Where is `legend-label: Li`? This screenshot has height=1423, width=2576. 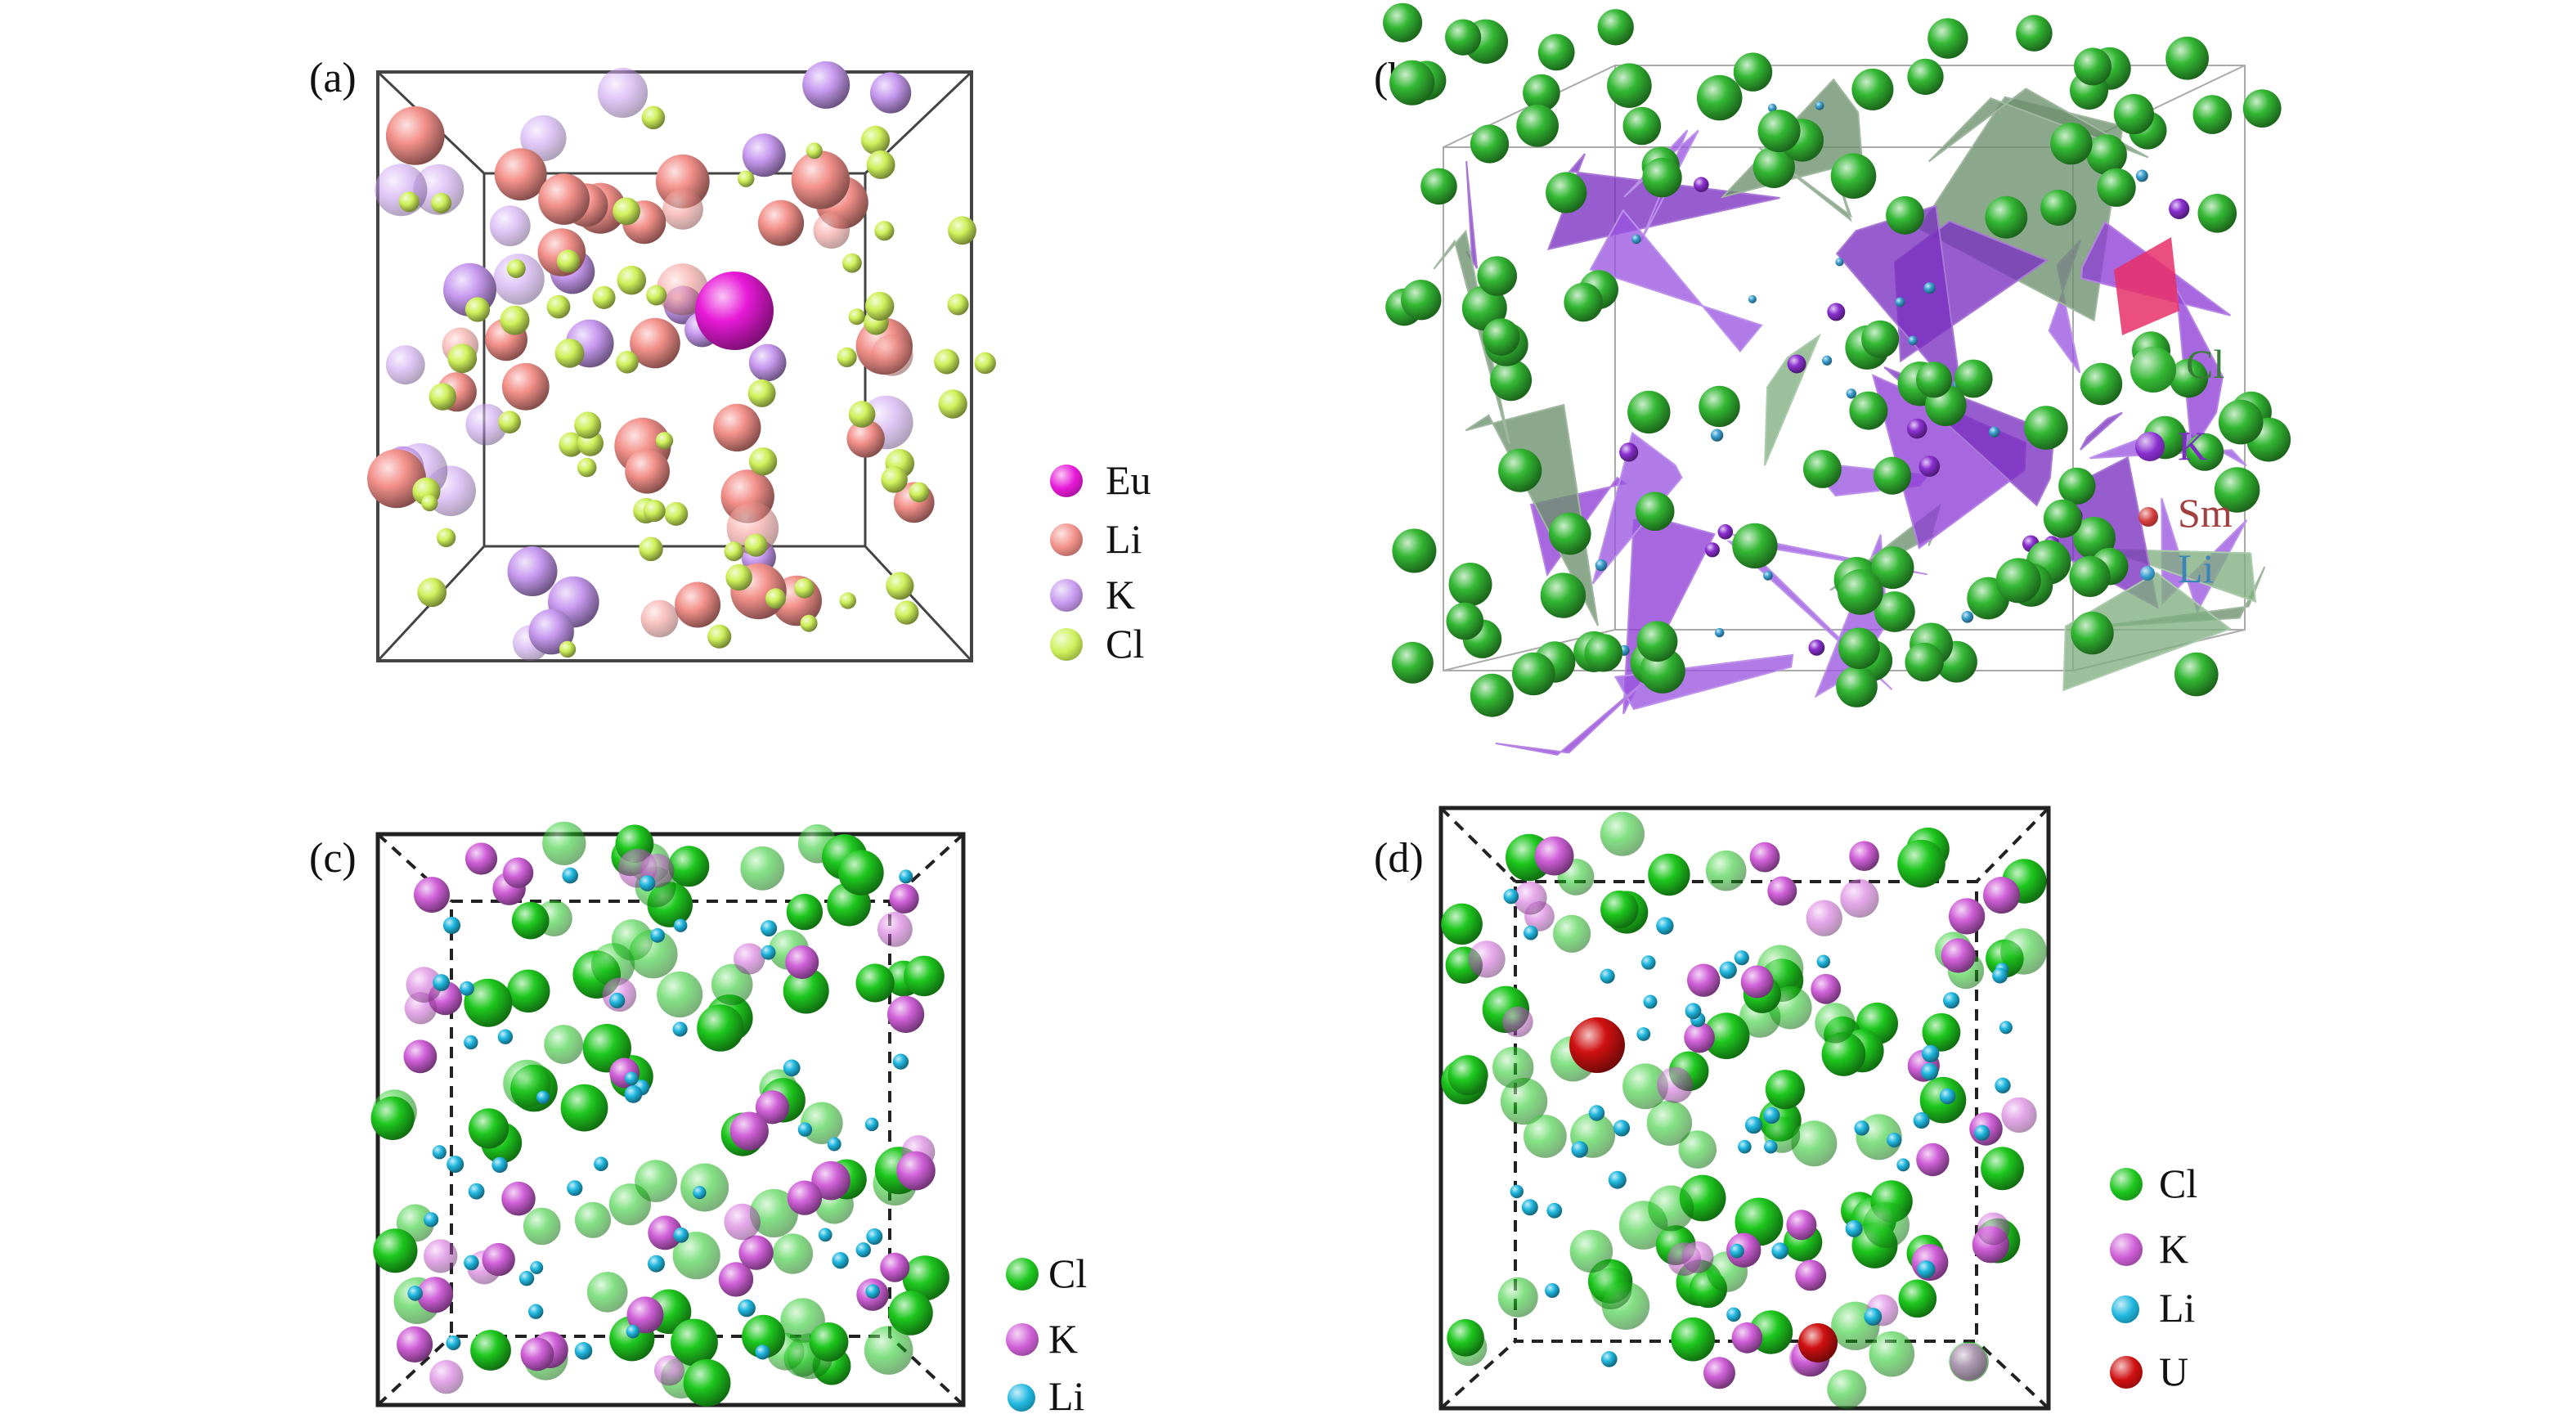
legend-label: Li is located at coordinates (1066, 1396).